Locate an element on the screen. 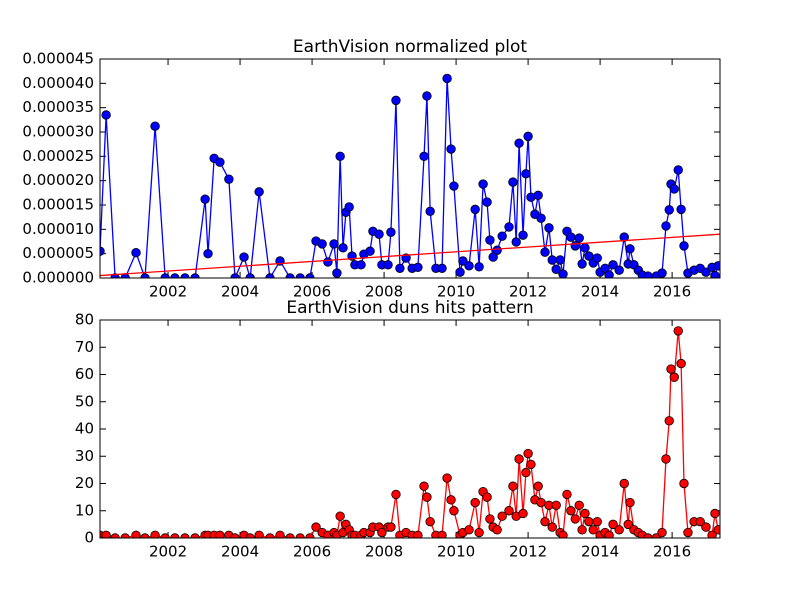  x-tick-label: 2002 is located at coordinates (168, 292).